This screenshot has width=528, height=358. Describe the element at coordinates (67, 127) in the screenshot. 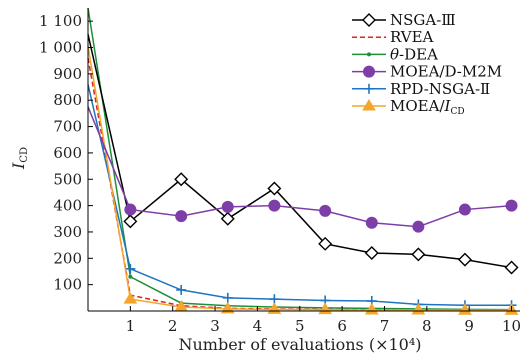

I see `y-tick-label: 700` at that location.